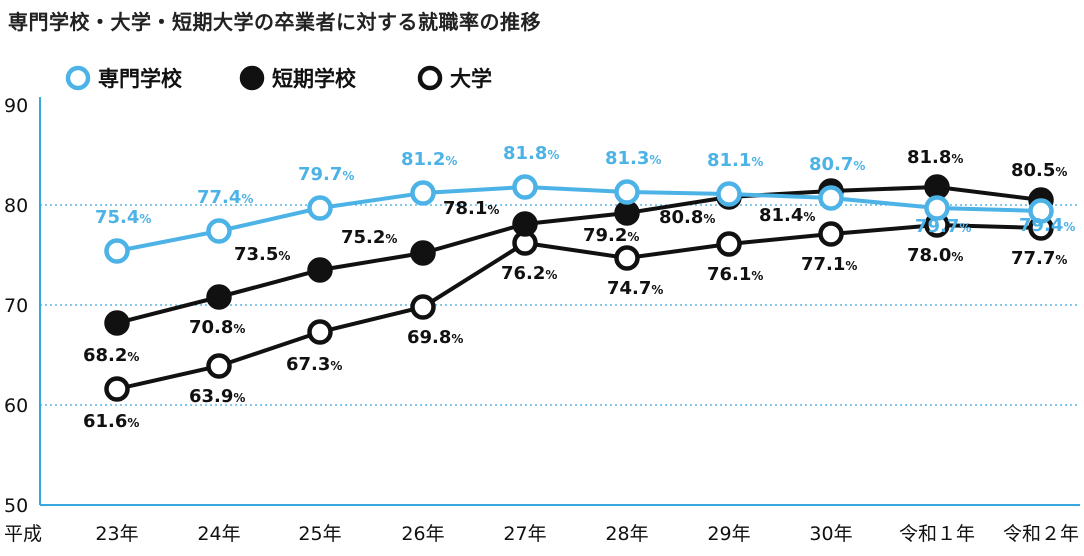  I want to click on data-label: 80.8%, so click(687, 217).